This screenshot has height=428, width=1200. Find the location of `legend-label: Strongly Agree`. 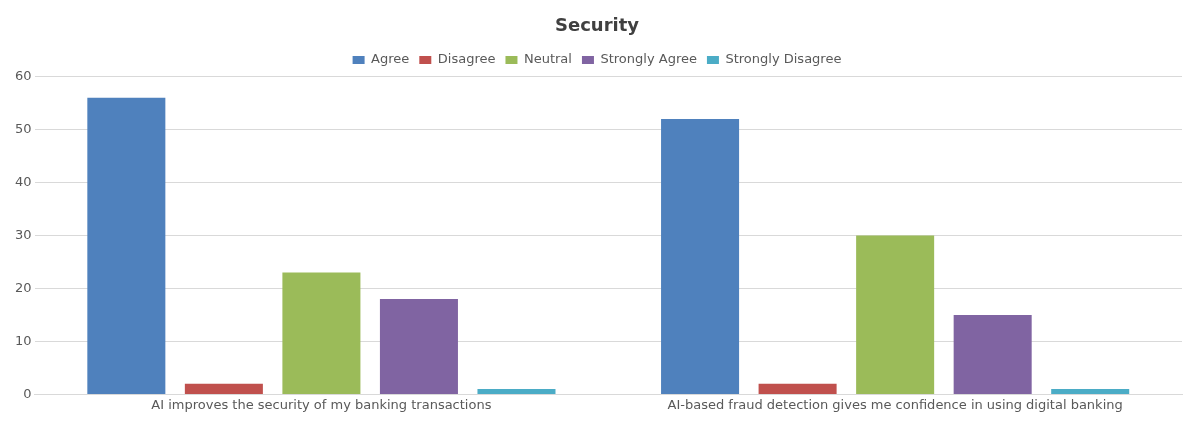

legend-label: Strongly Agree is located at coordinates (648, 59).